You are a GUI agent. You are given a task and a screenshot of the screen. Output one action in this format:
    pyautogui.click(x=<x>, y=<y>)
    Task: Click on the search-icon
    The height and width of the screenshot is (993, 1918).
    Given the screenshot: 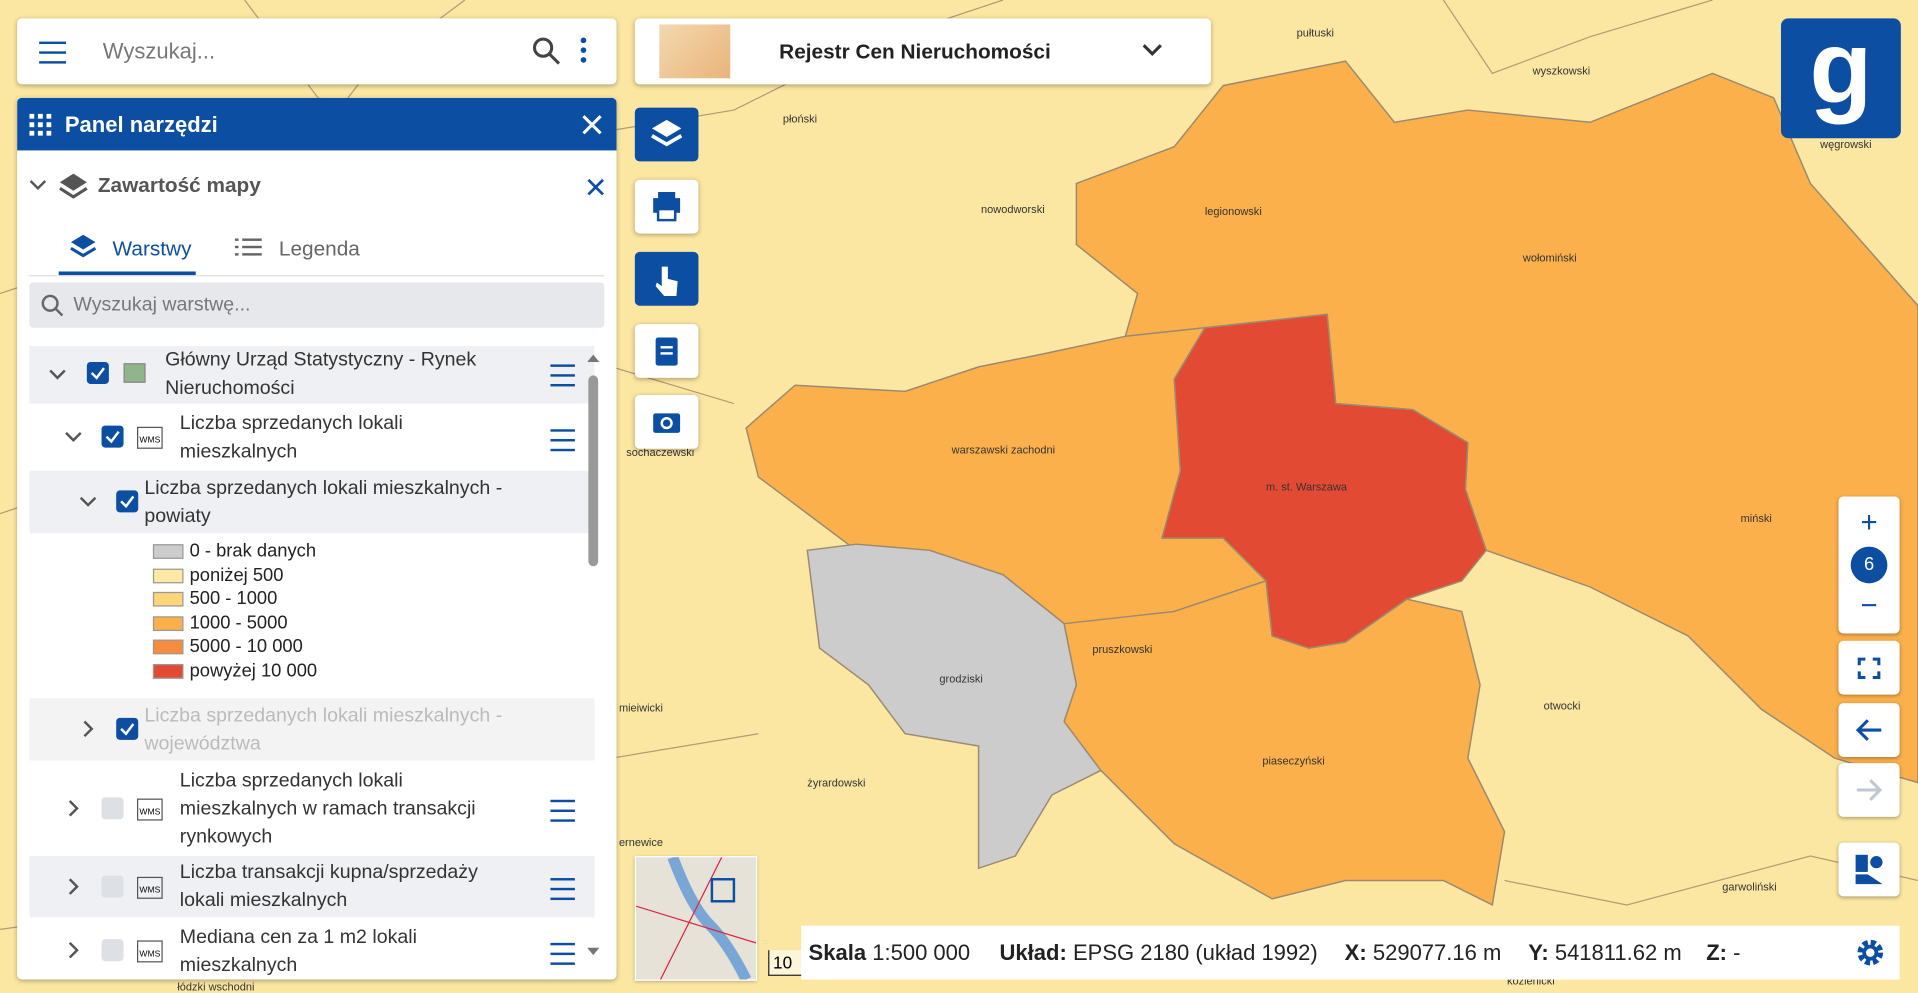 What is the action you would take?
    pyautogui.click(x=547, y=51)
    